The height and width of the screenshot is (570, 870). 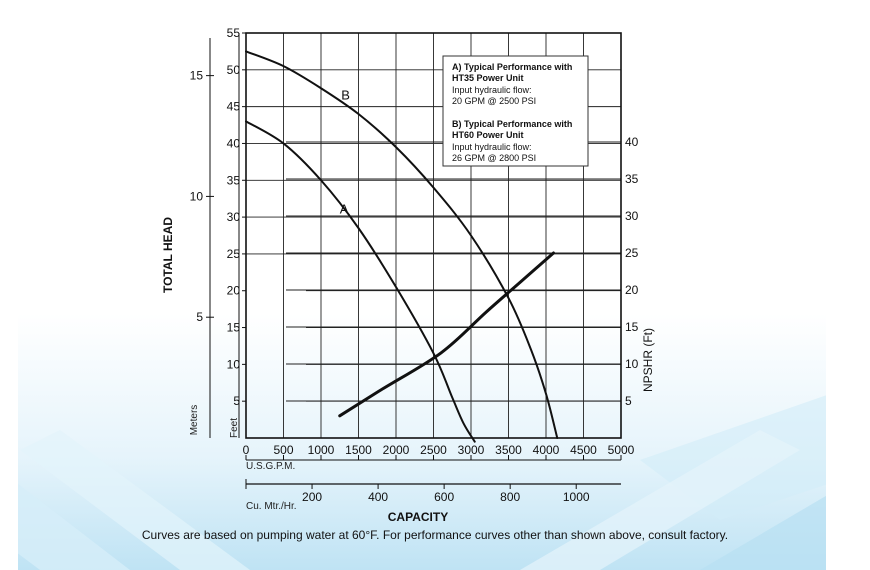 I want to click on usgpm-label: U.S.G.P.M., so click(x=270, y=466).